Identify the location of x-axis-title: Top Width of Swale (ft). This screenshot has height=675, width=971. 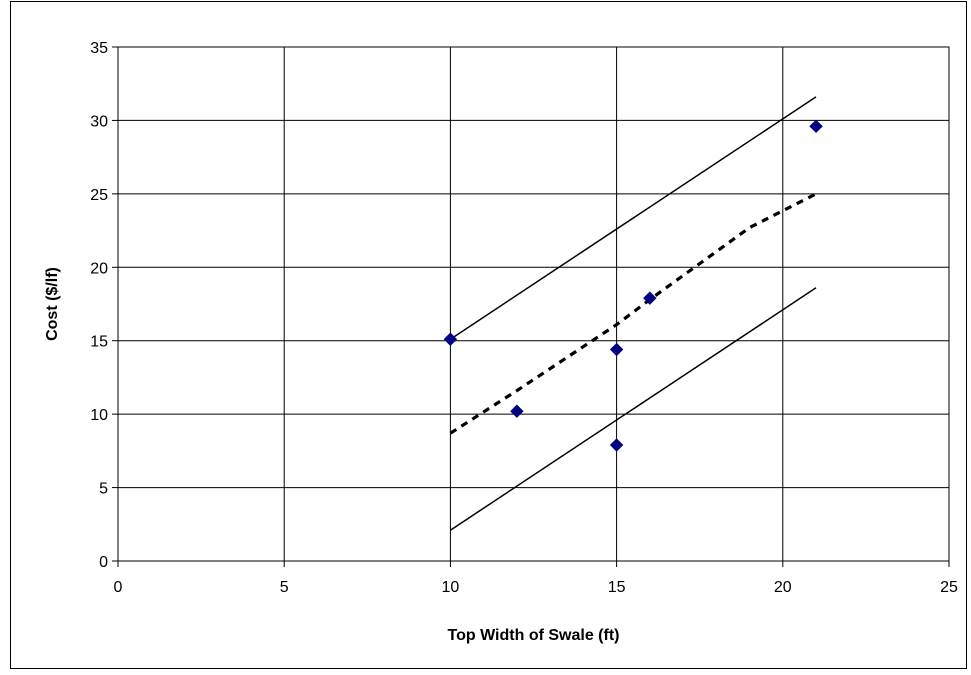
(534, 635).